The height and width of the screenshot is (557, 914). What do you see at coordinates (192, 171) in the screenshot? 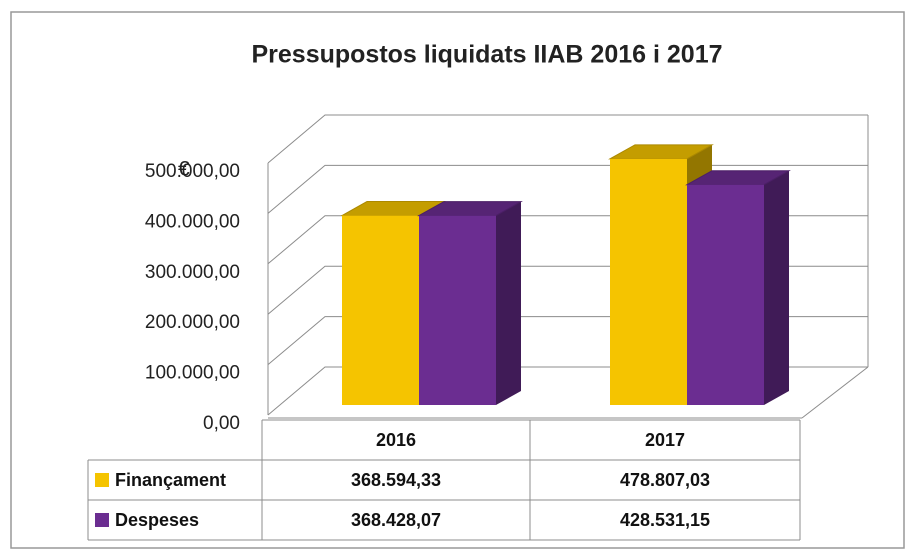
I see `y-tick-label: 500.000,00` at bounding box center [192, 171].